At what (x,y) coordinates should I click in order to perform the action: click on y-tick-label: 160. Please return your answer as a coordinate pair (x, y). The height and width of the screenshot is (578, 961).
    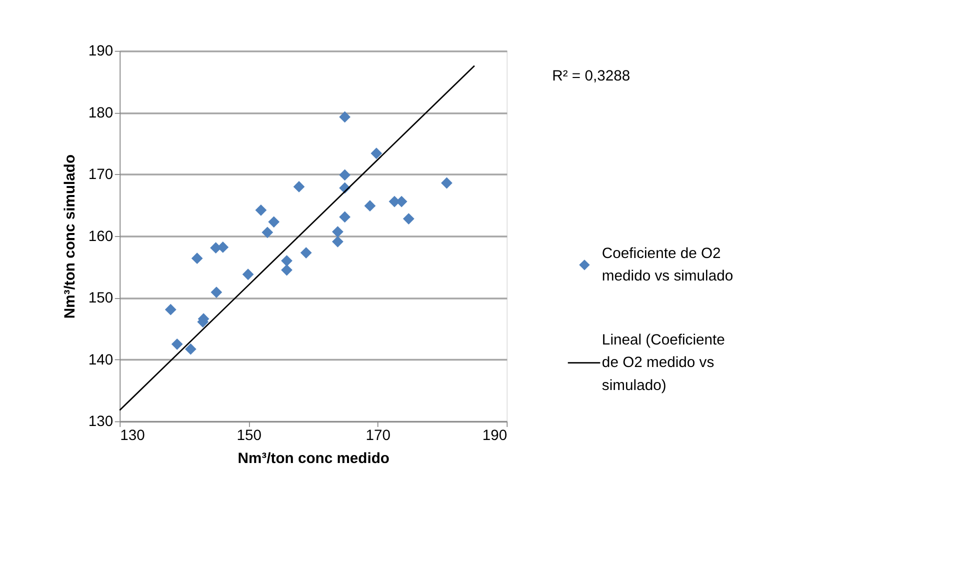
    Looking at the image, I should click on (101, 236).